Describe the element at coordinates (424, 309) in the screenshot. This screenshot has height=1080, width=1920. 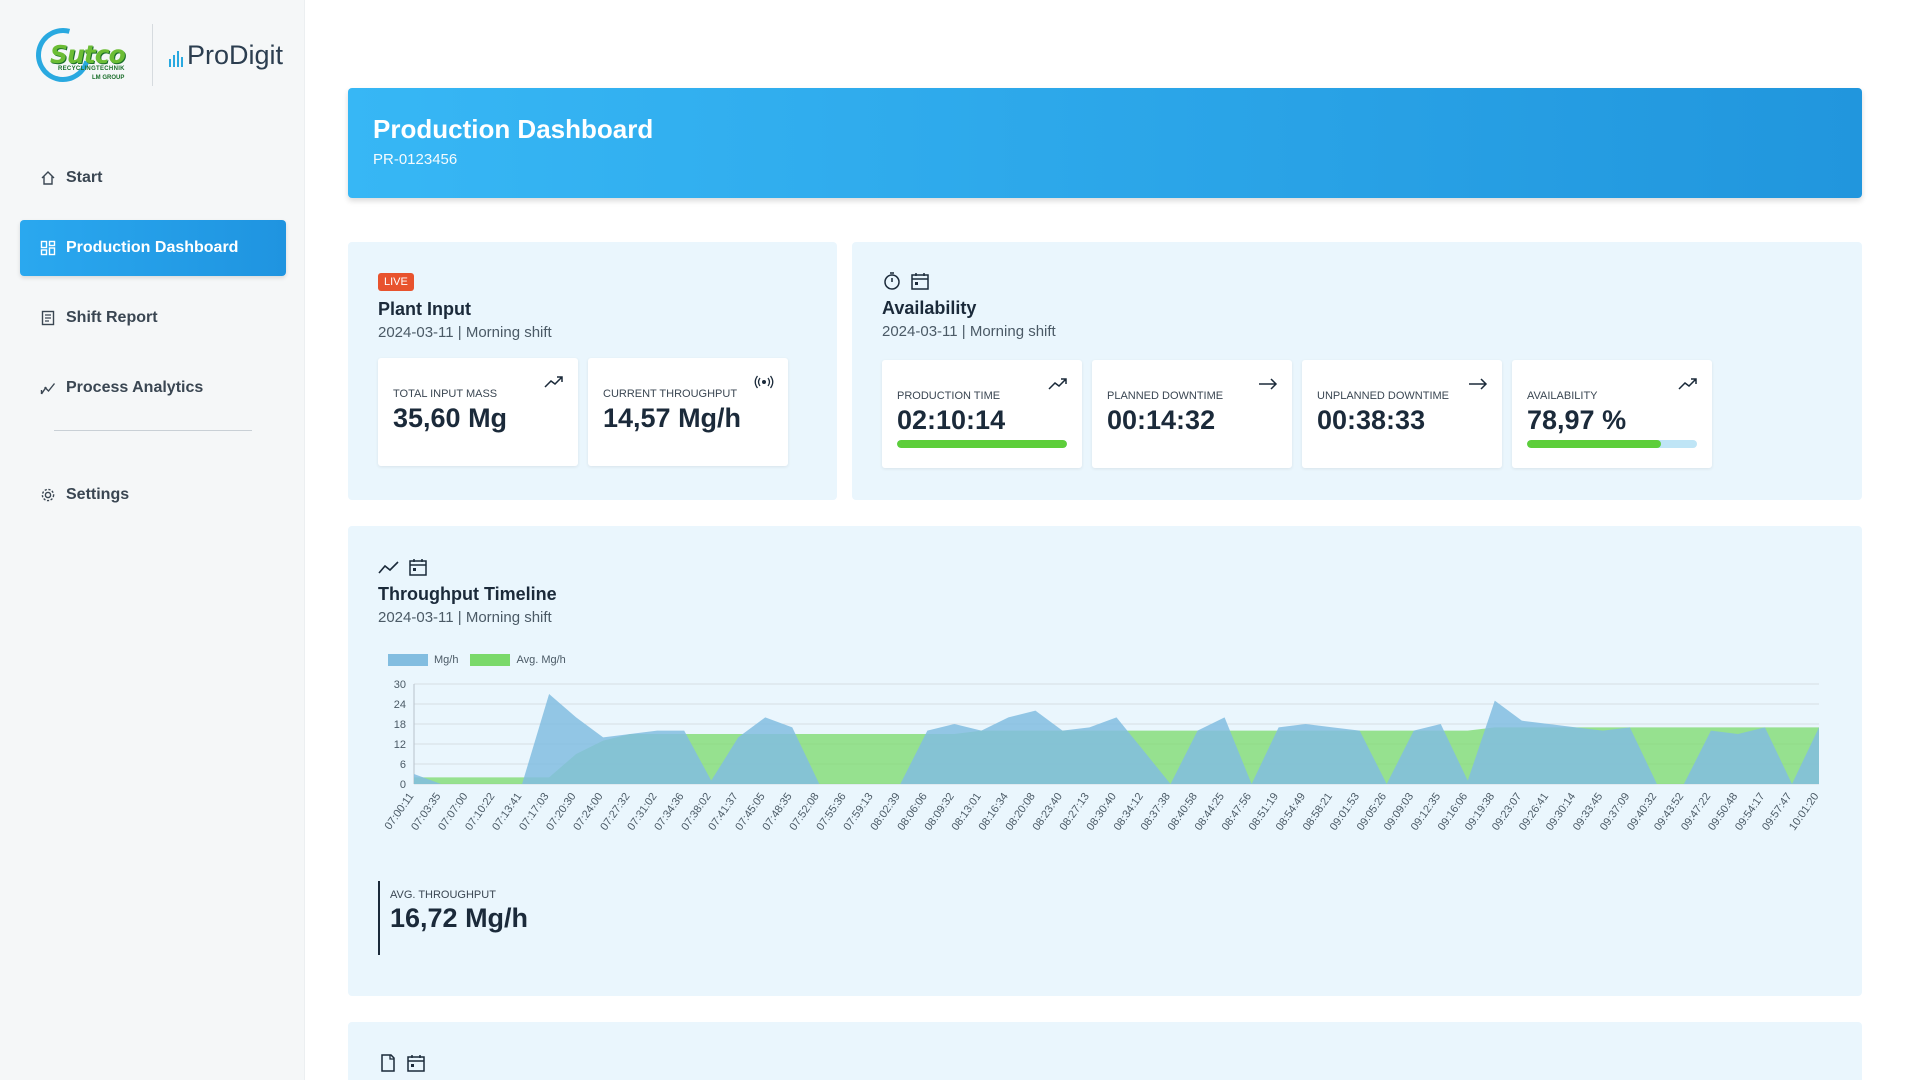
I see `plant-input-title: Plant Input` at that location.